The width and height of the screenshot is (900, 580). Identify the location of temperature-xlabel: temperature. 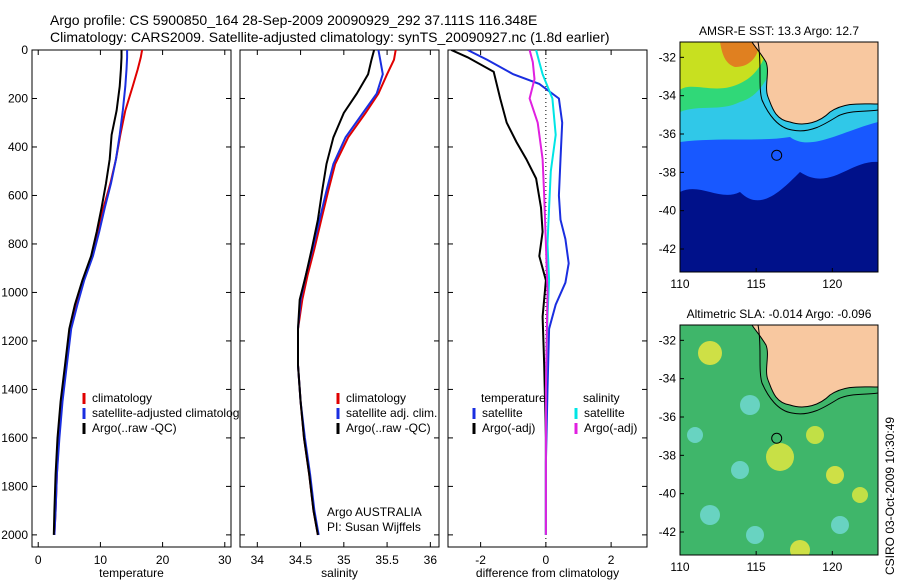
(131, 573).